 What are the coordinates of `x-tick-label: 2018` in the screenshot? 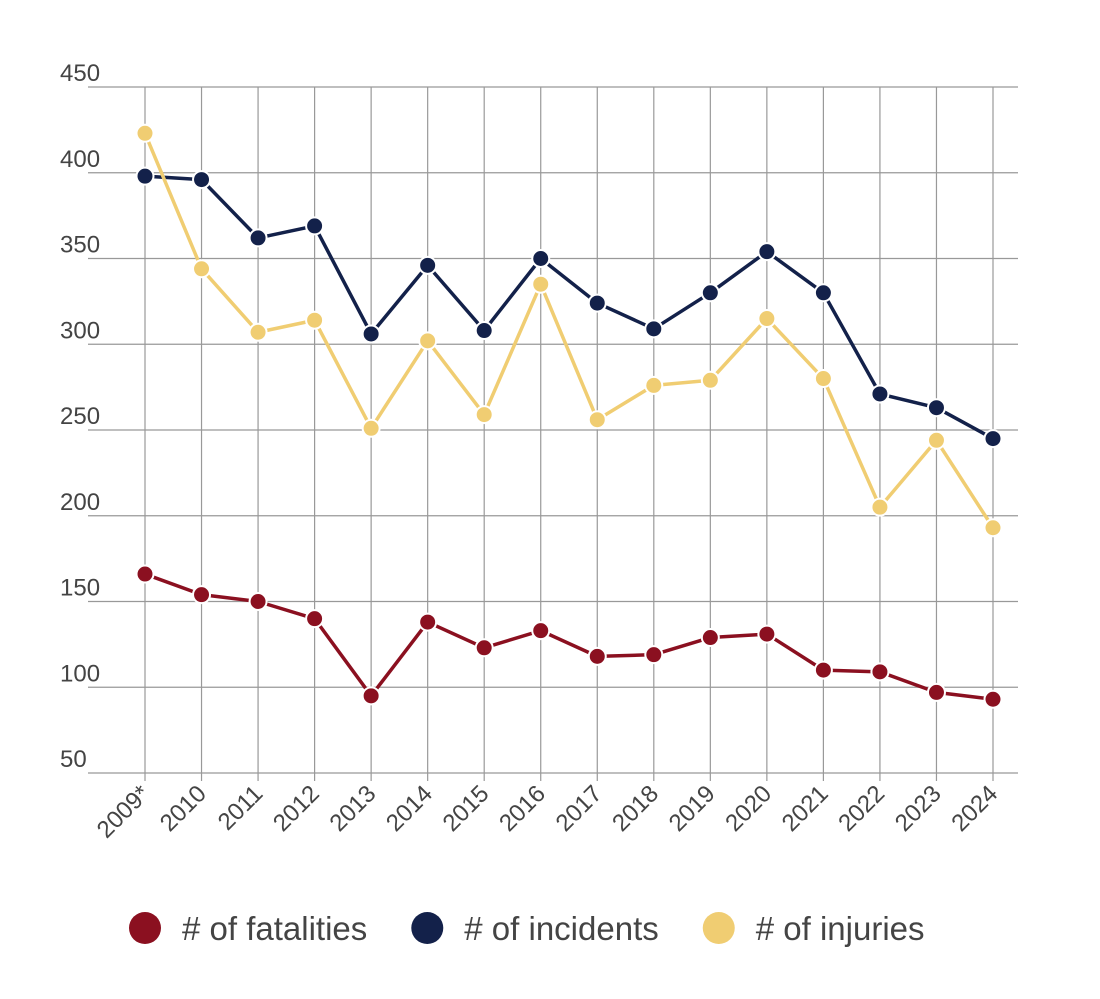 It's located at (635, 808).